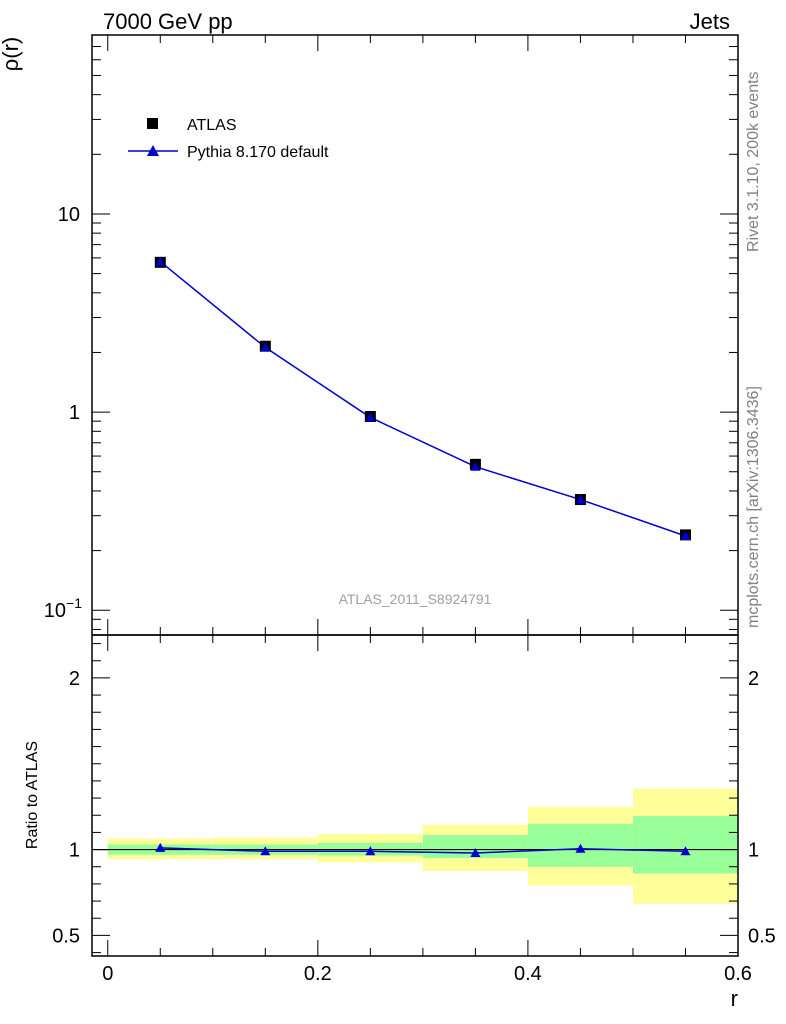 The width and height of the screenshot is (786, 1024). I want to click on legend-atlas-marker, so click(152, 123).